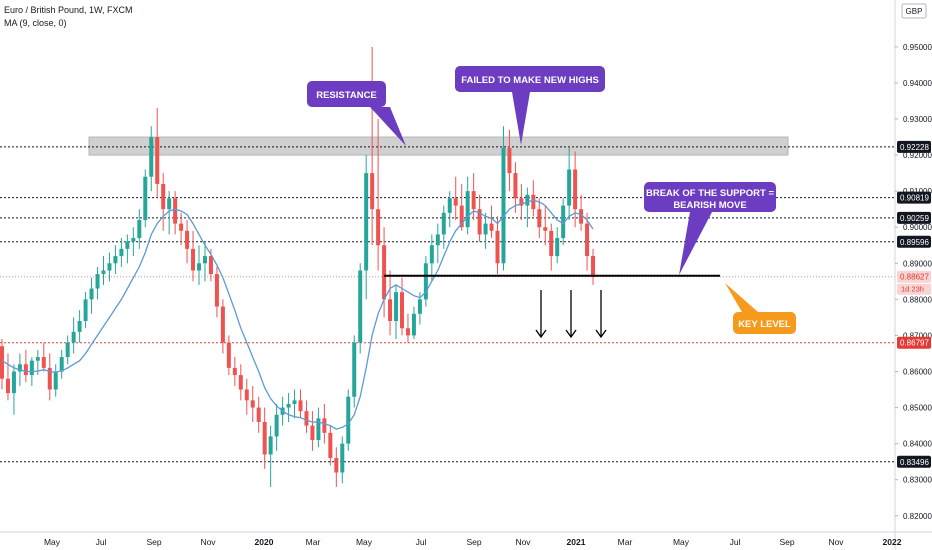 This screenshot has height=550, width=932. What do you see at coordinates (917, 371) in the screenshot?
I see `y-tick-label: 0.86000` at bounding box center [917, 371].